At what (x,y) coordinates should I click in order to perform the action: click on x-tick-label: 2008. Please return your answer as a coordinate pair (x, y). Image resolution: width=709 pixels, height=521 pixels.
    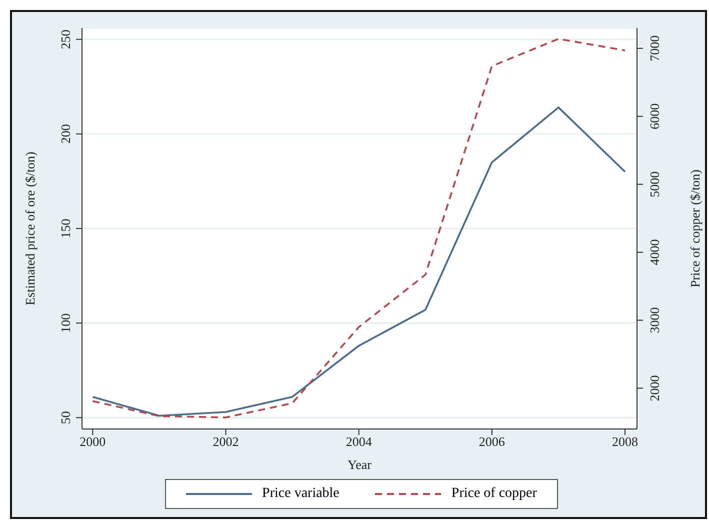
    Looking at the image, I should click on (625, 442).